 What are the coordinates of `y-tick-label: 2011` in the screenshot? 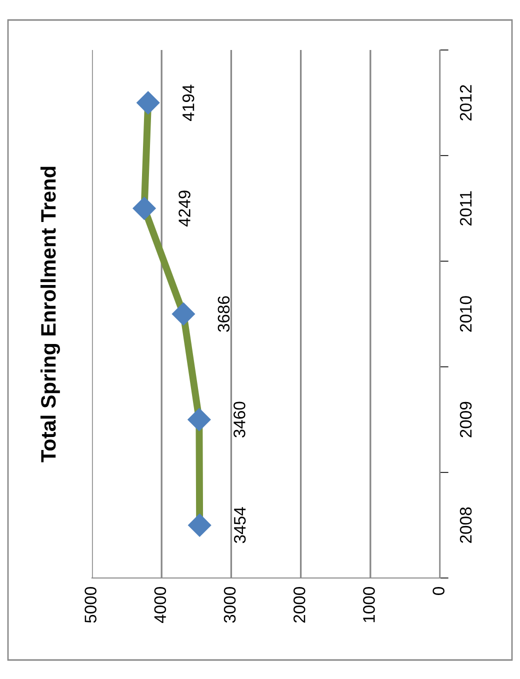 It's located at (466, 208).